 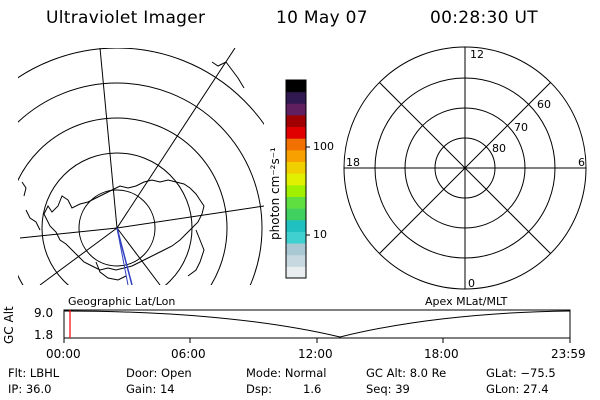 I want to click on colorbar-frame, so click(x=296, y=179).